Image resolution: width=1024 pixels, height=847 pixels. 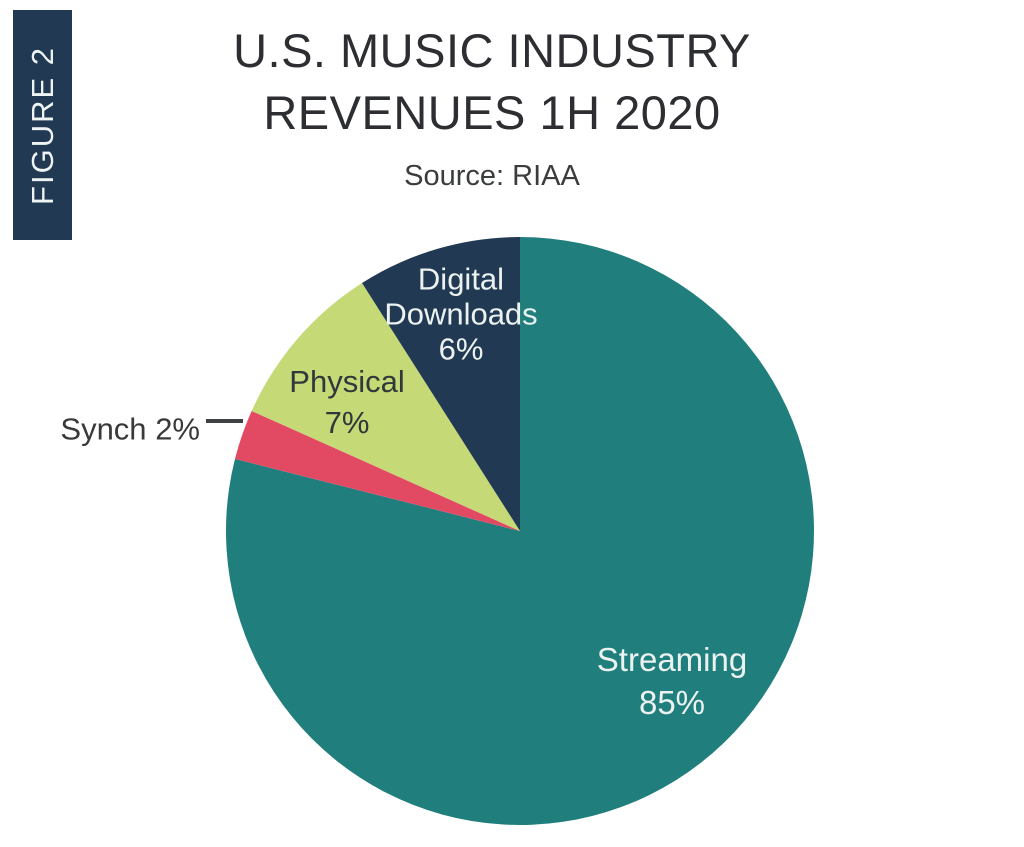 I want to click on chart-title: U.S. MUSIC INDUSTRY REVENUES 1H 2020, so click(x=492, y=82).